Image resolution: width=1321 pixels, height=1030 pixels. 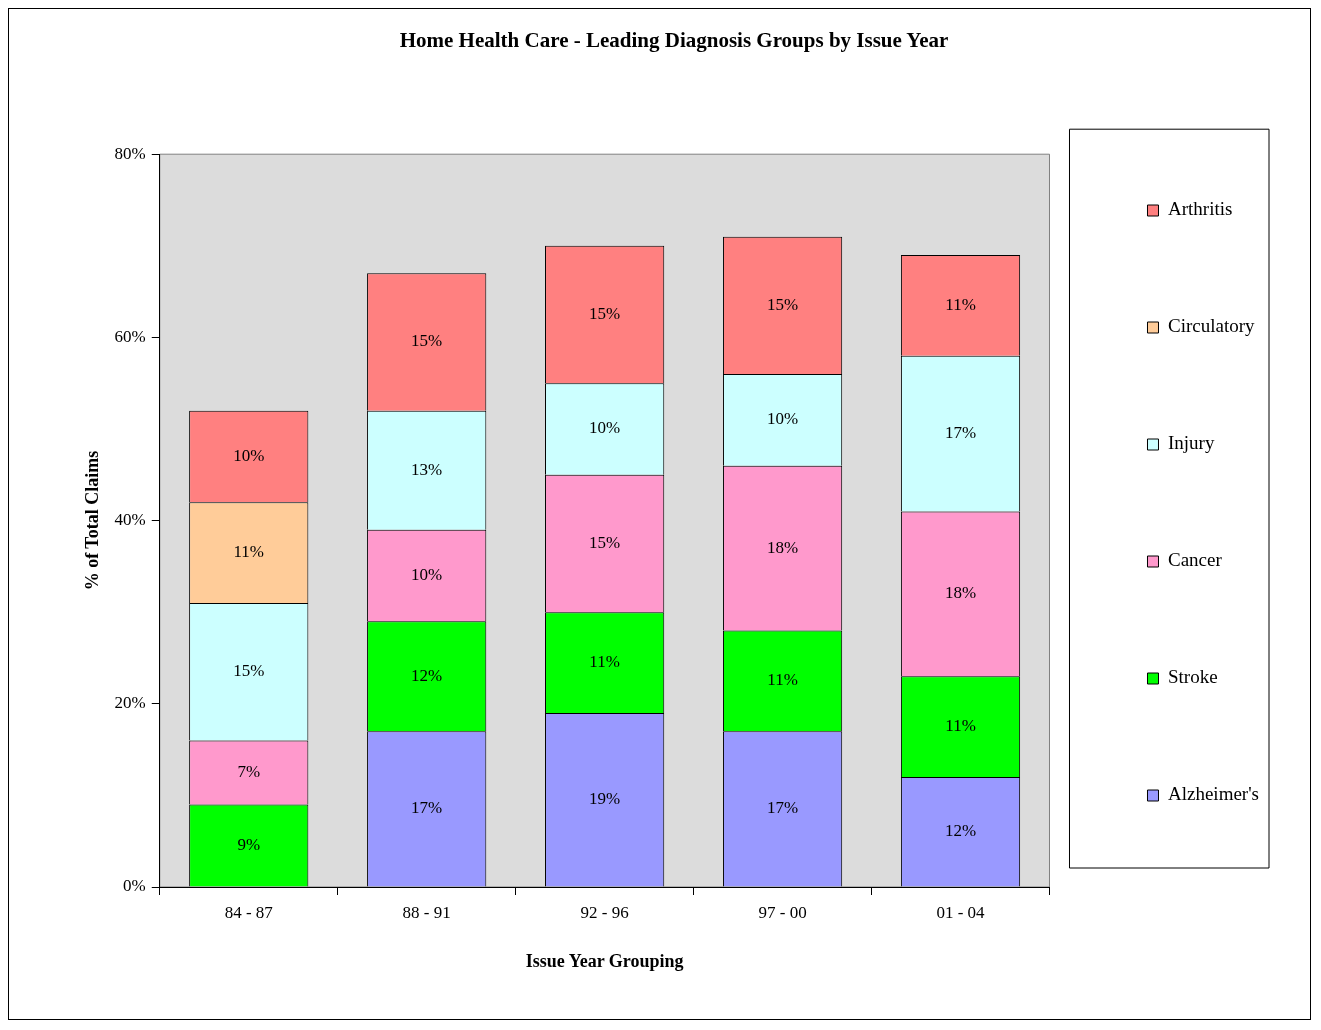 I want to click on data-label: 7%, so click(x=249, y=771).